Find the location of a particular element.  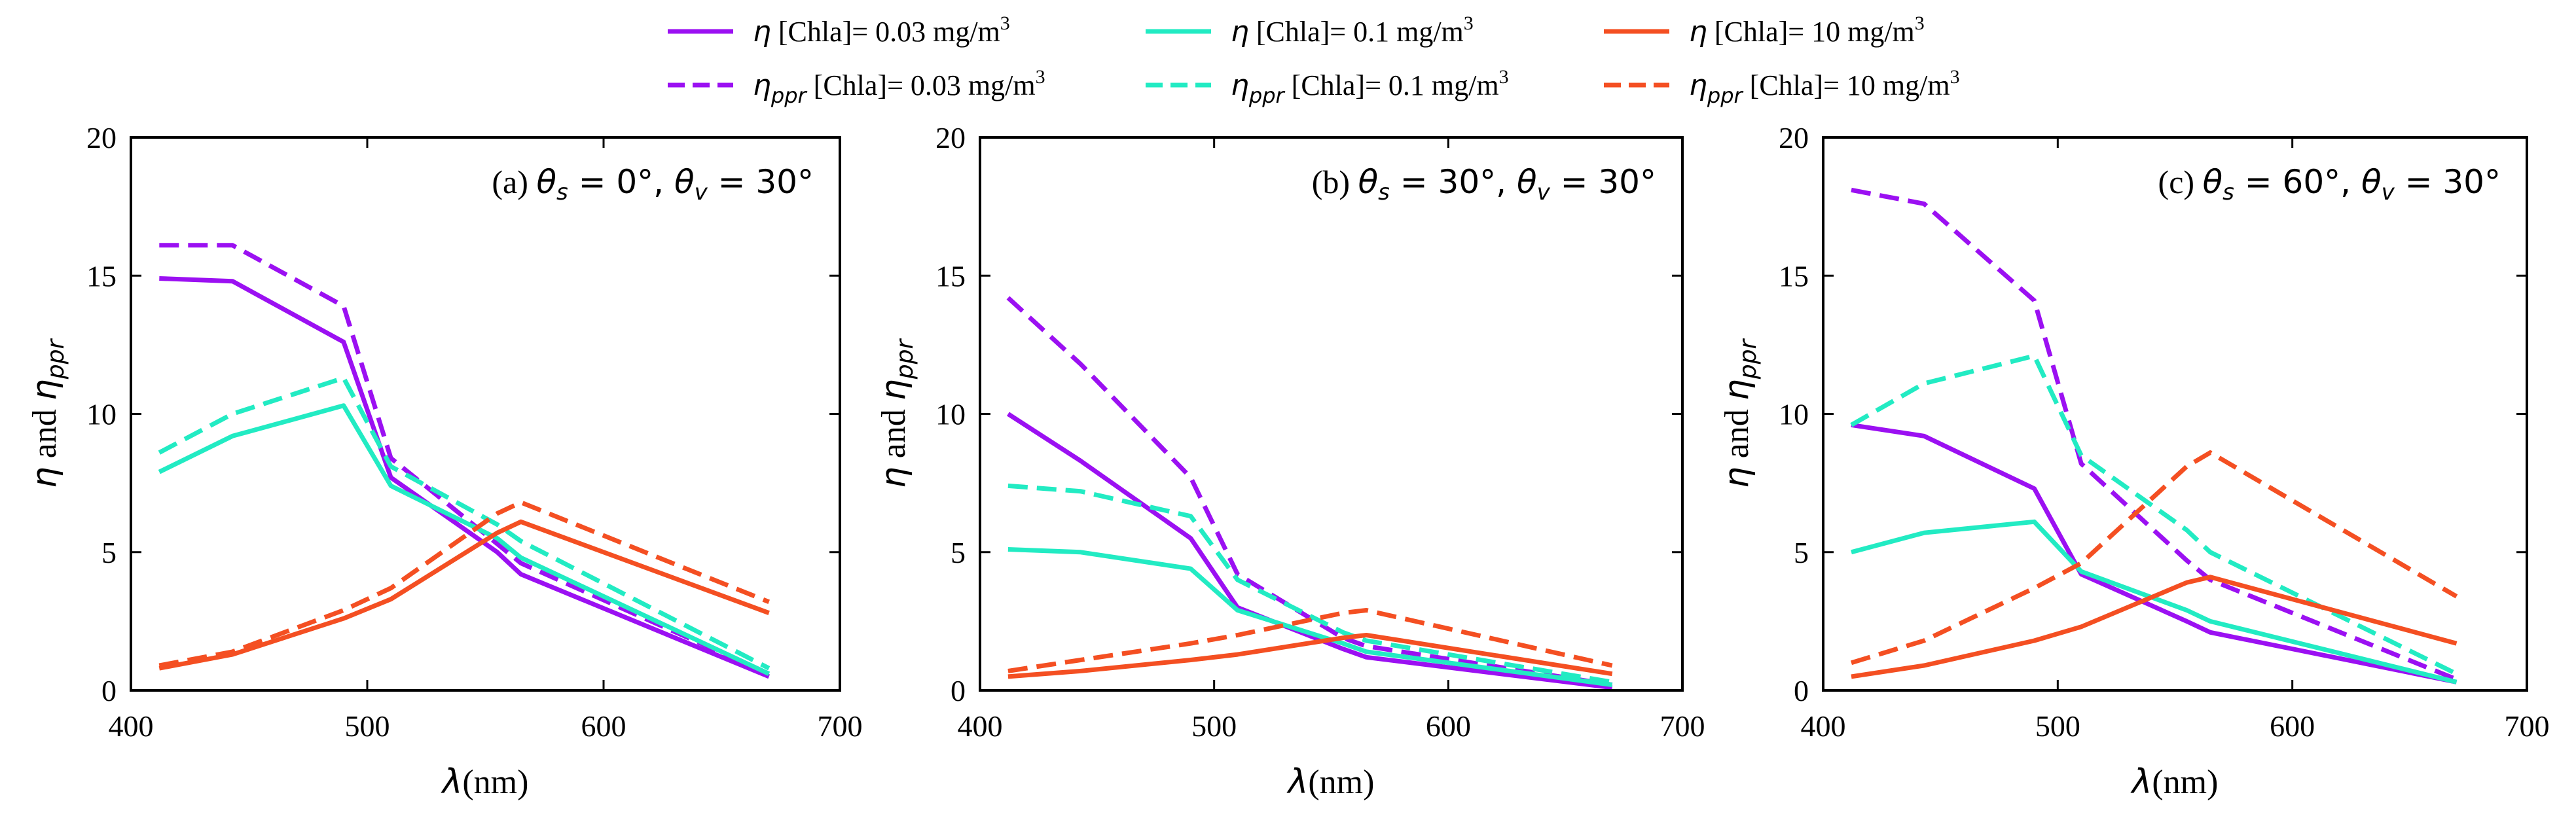

legend-entry: η [Chla]= 10 mg/m3 is located at coordinates (1764, 30).